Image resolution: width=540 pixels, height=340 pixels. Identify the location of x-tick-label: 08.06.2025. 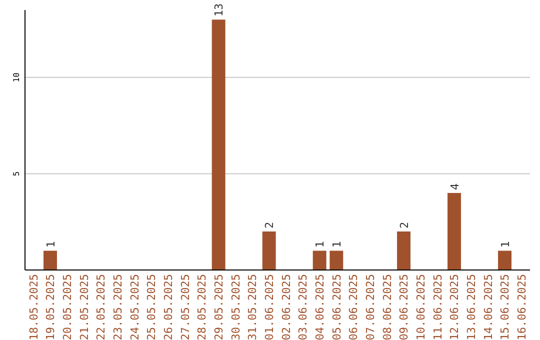
(387, 307).